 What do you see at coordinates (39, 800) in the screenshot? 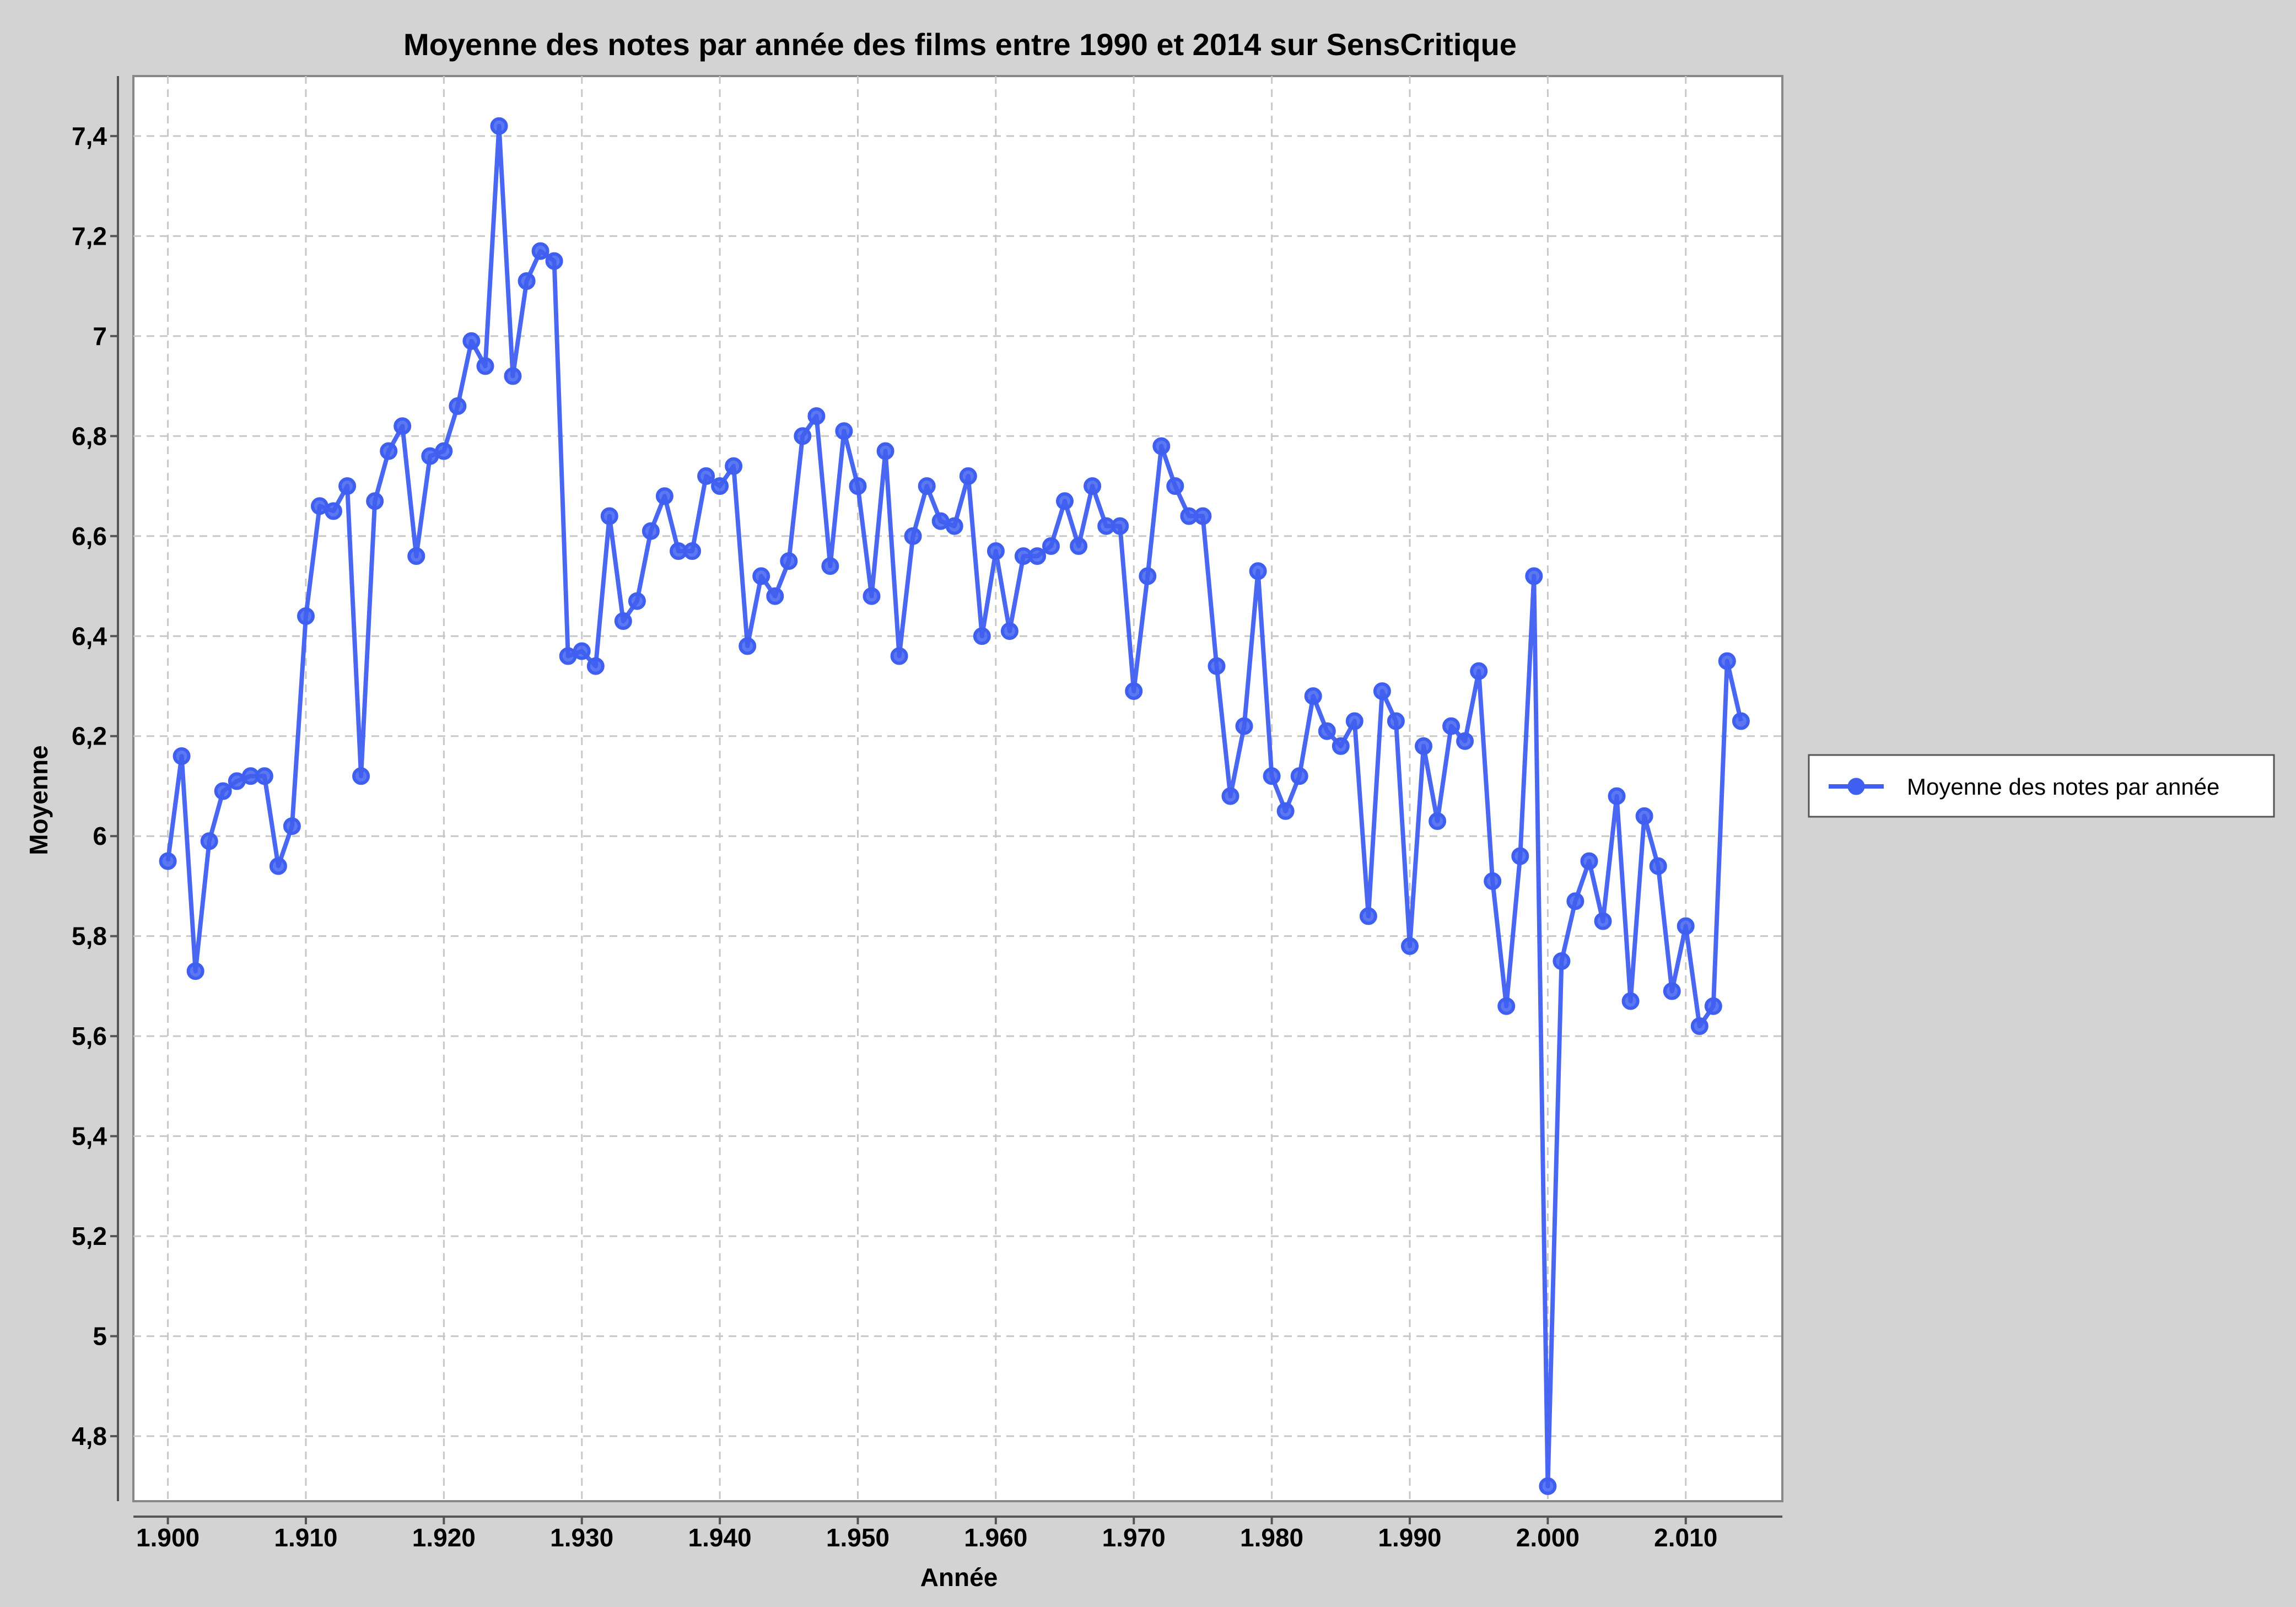
I see `y-axis-label: Moyenne` at bounding box center [39, 800].